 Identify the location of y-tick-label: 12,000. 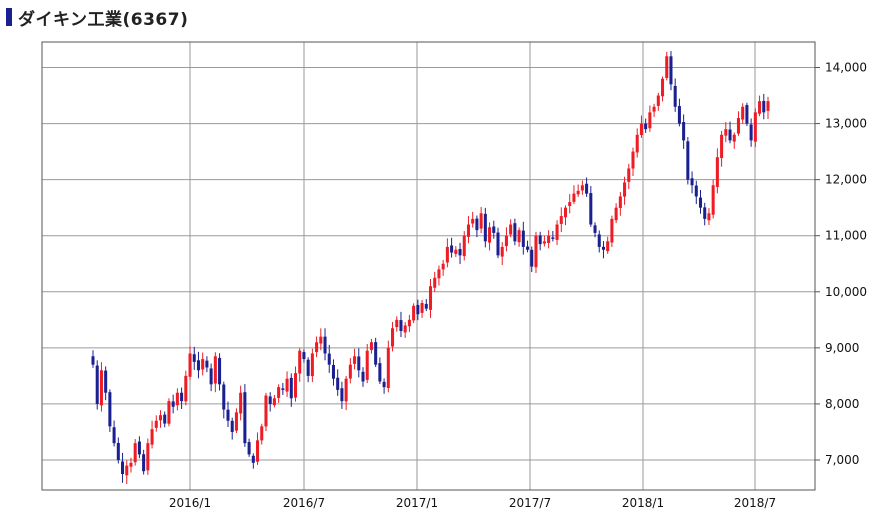
(846, 180).